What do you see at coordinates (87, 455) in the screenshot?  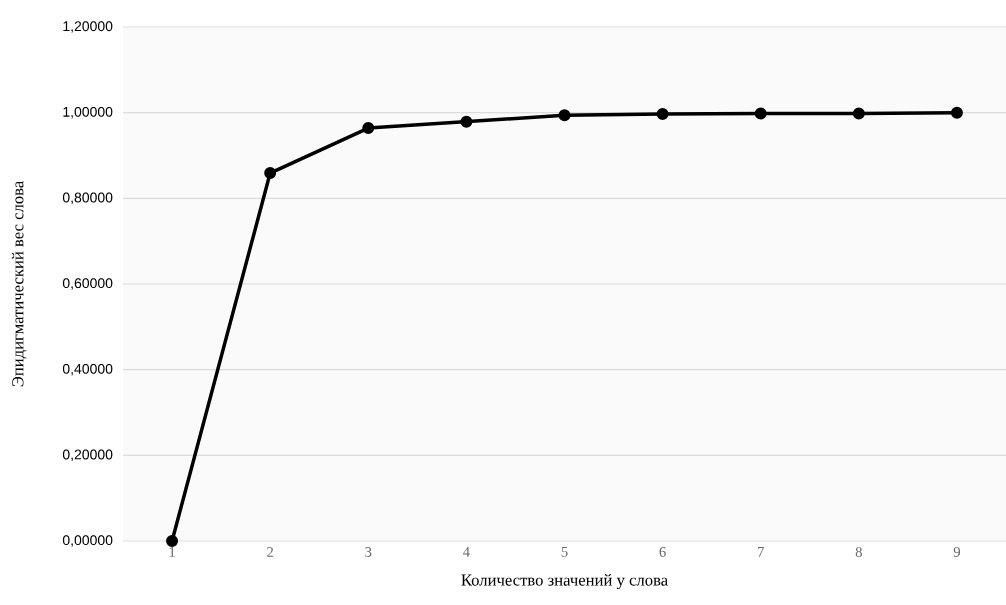 I see `y-tick-label: 0,20000` at bounding box center [87, 455].